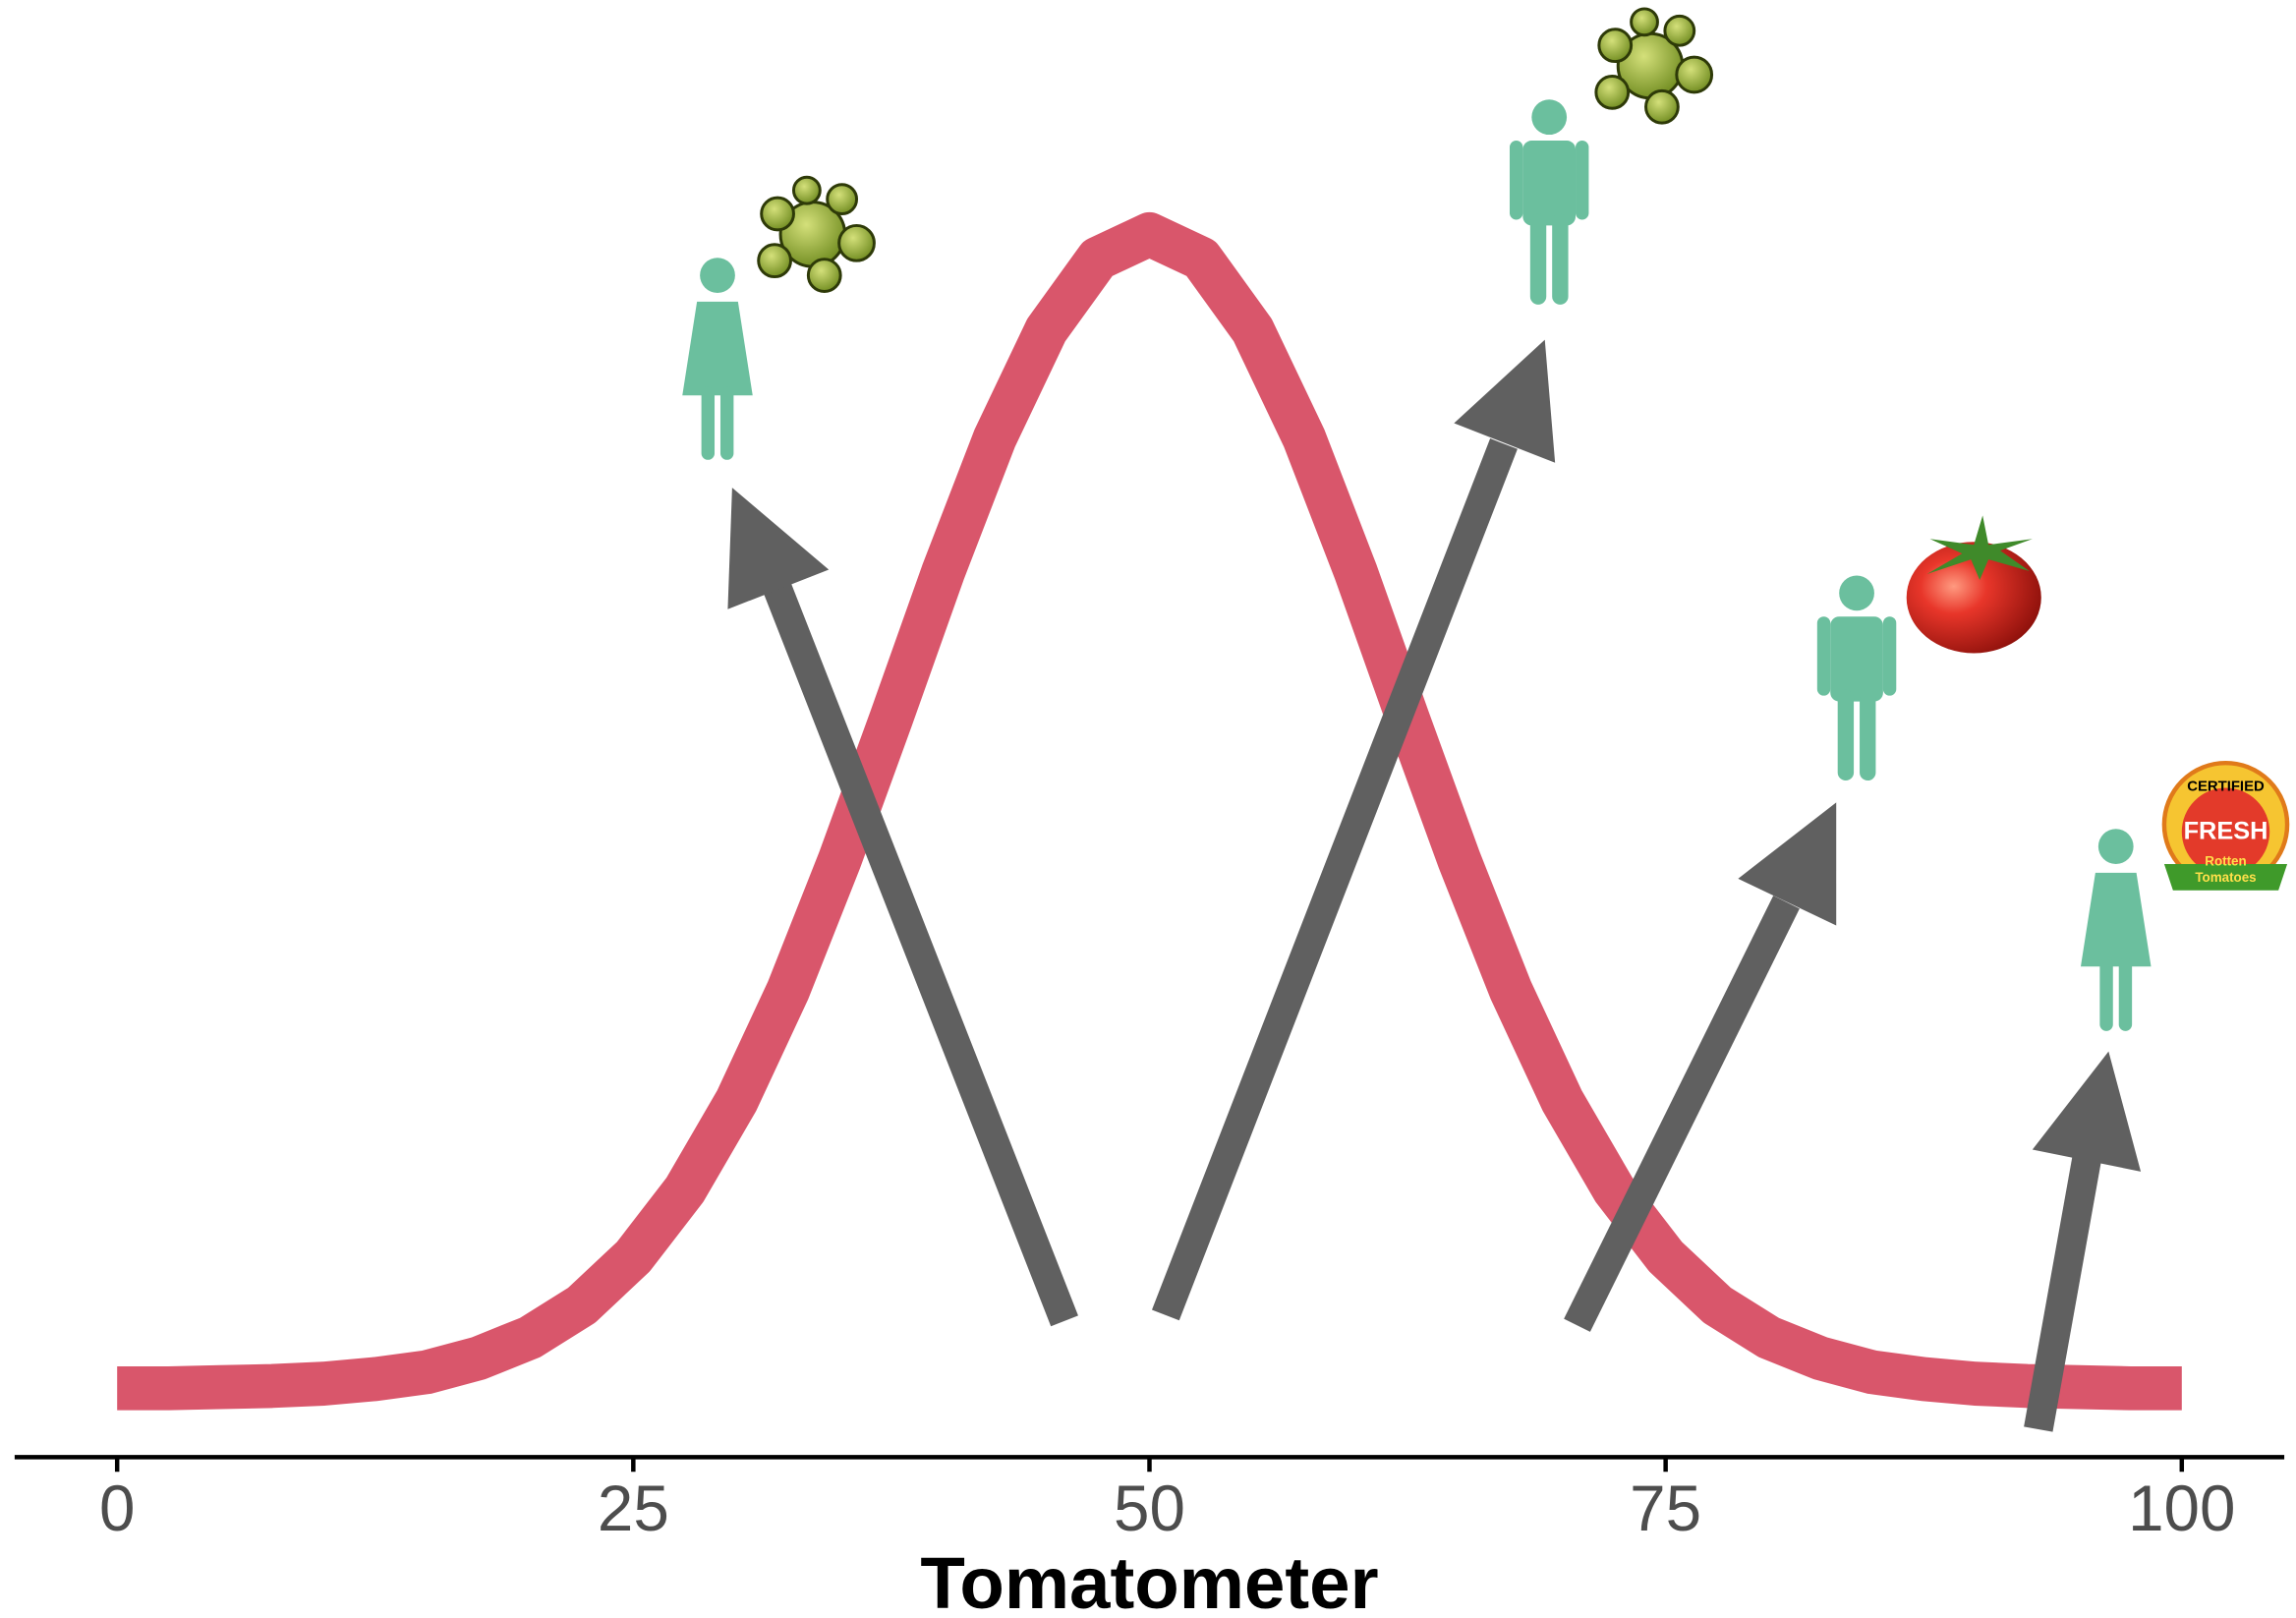  Describe the element at coordinates (2226, 831) in the screenshot. I see `badge-text: FRESH` at that location.